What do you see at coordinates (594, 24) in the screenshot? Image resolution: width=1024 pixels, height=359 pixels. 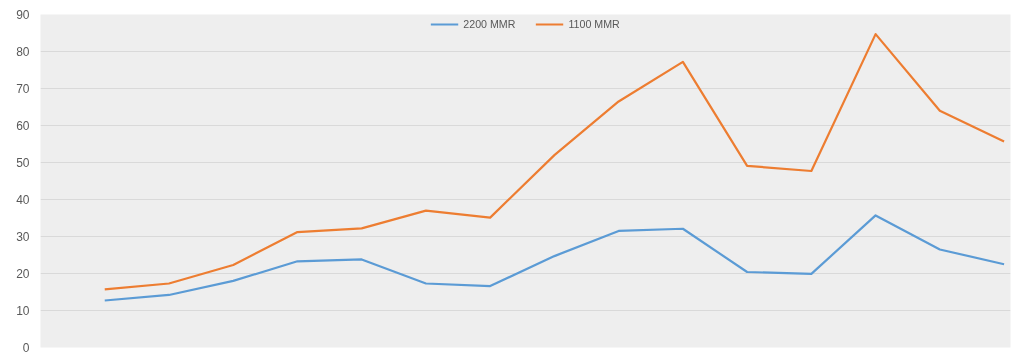 I see `legend-label: 1100 MMR` at bounding box center [594, 24].